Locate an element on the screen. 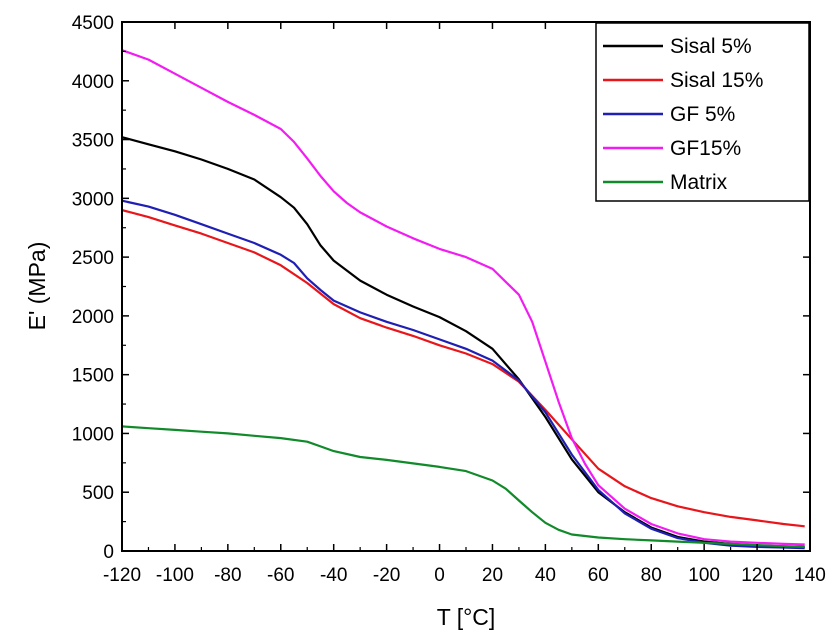 This screenshot has height=637, width=832. y-tick-label: 0 is located at coordinates (108, 552).